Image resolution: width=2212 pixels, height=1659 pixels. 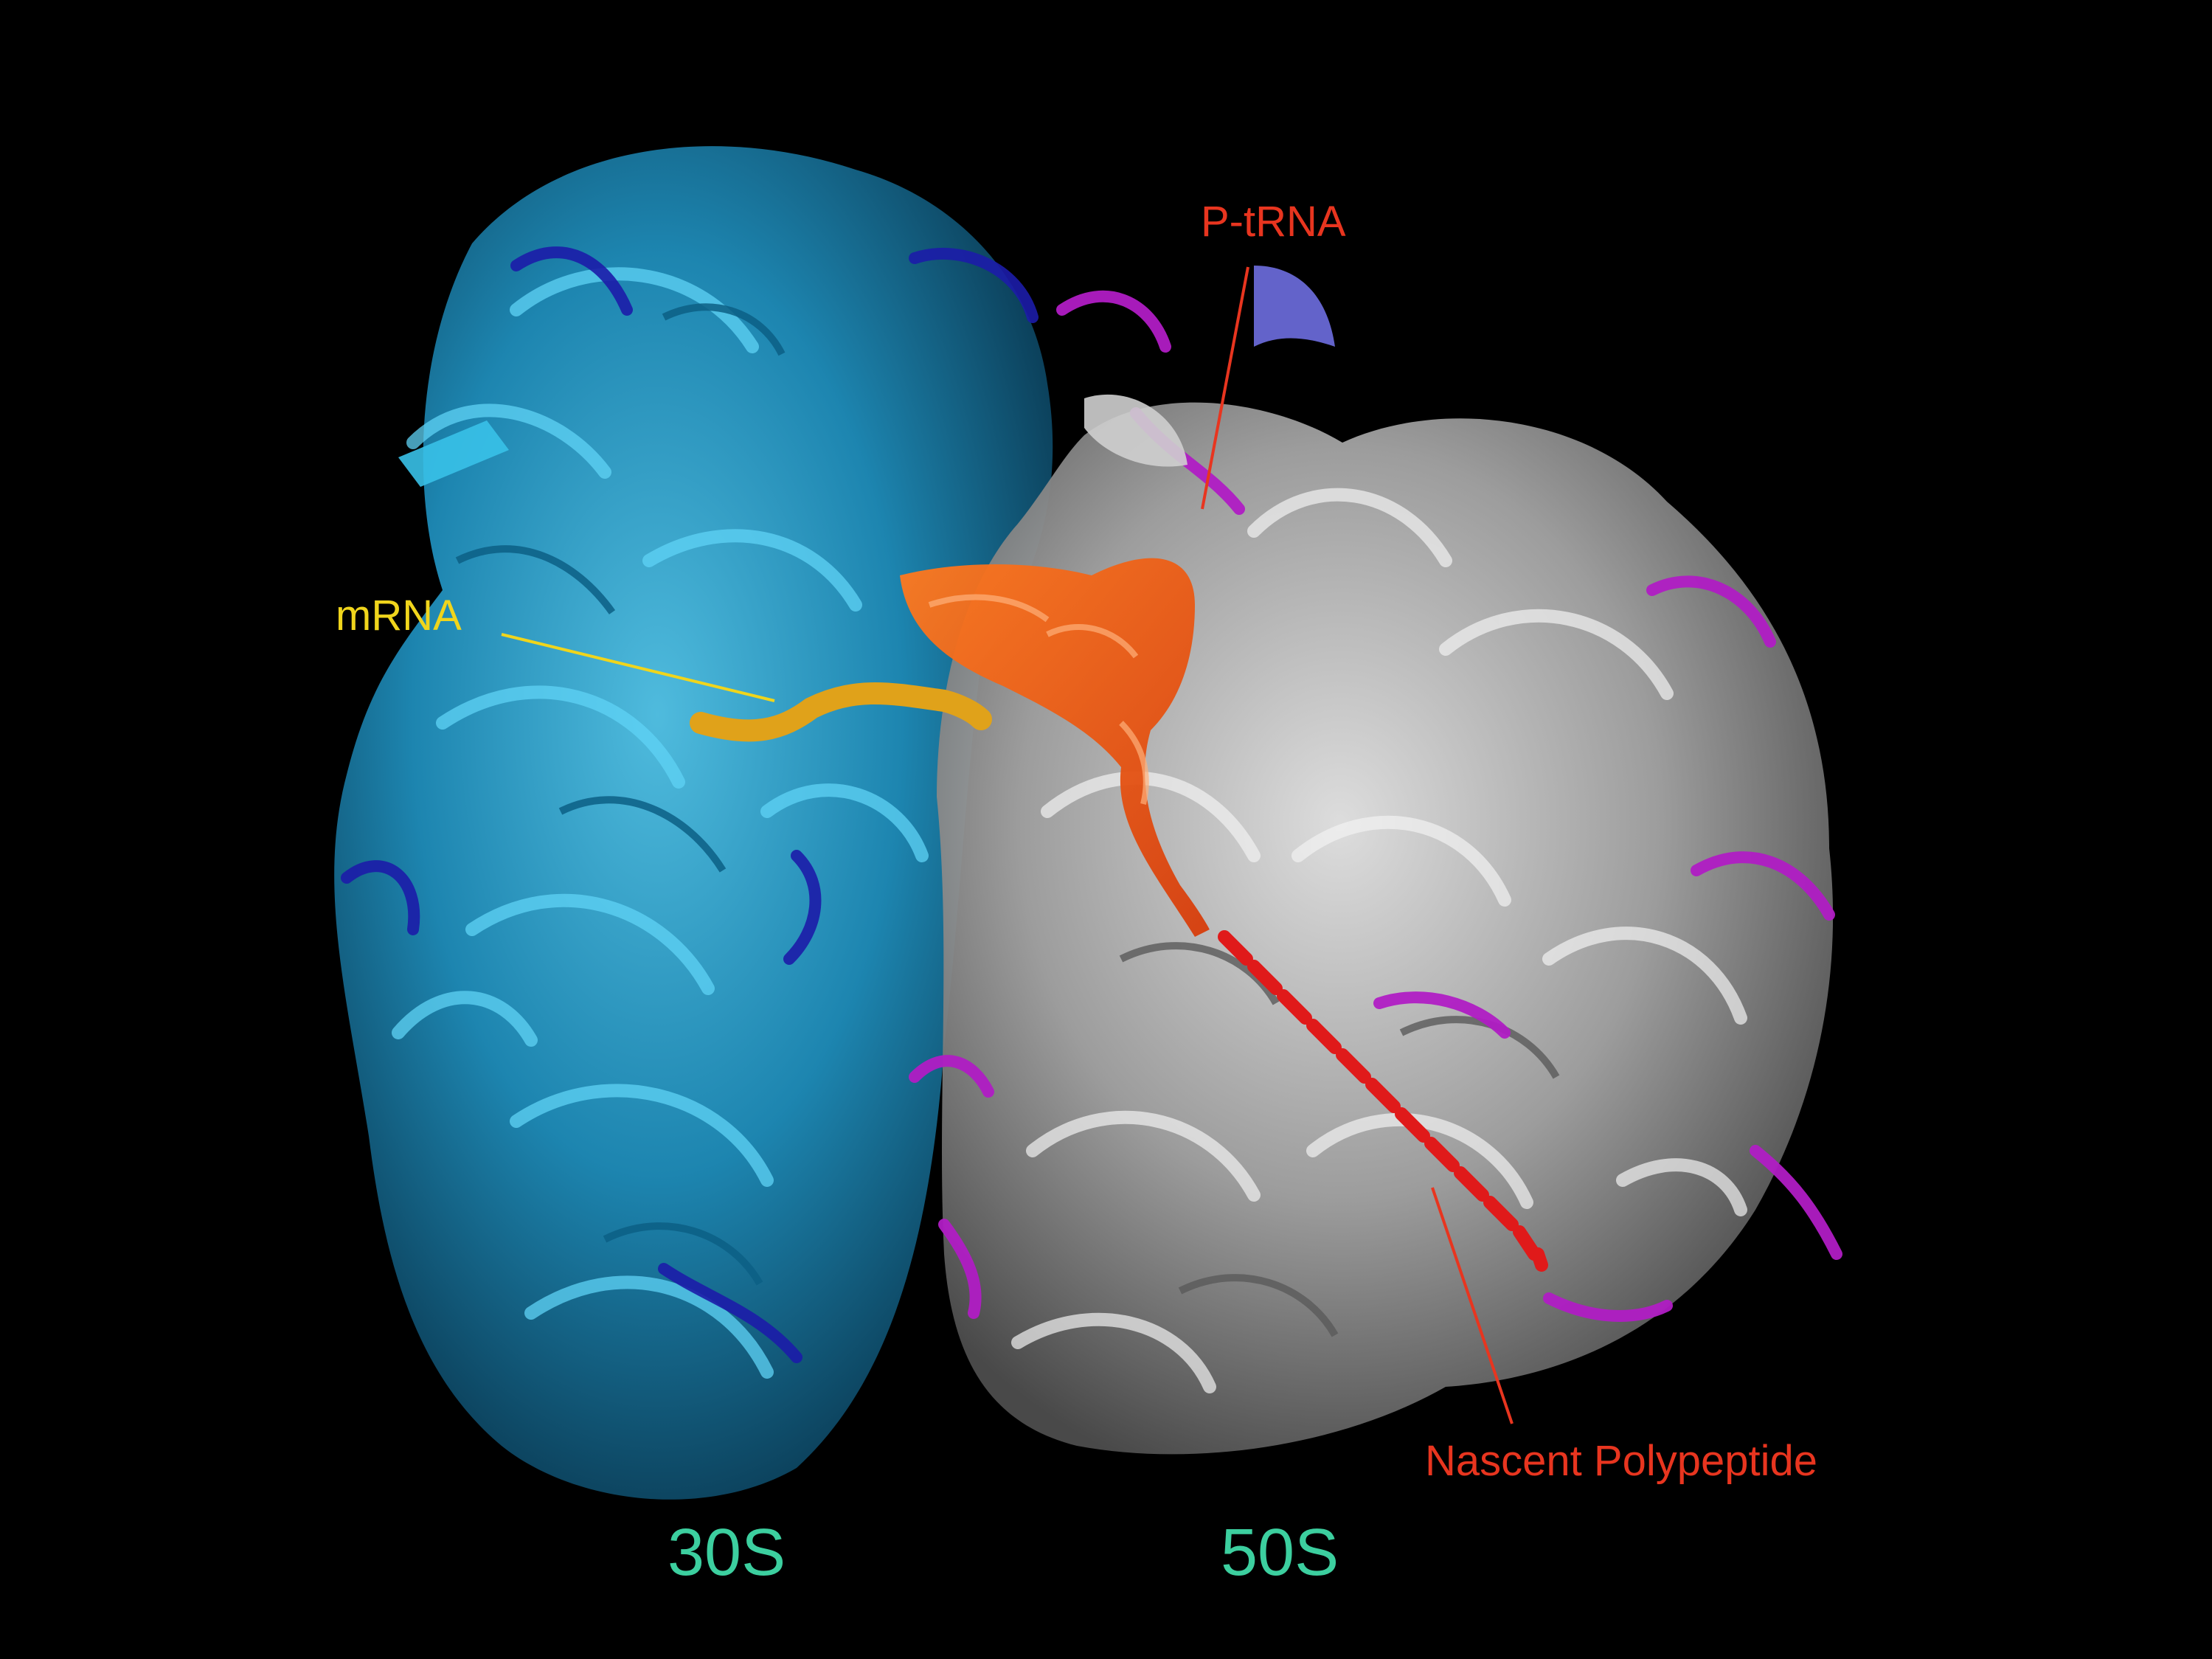 What do you see at coordinates (841, 712) in the screenshot?
I see `mrna-strand` at bounding box center [841, 712].